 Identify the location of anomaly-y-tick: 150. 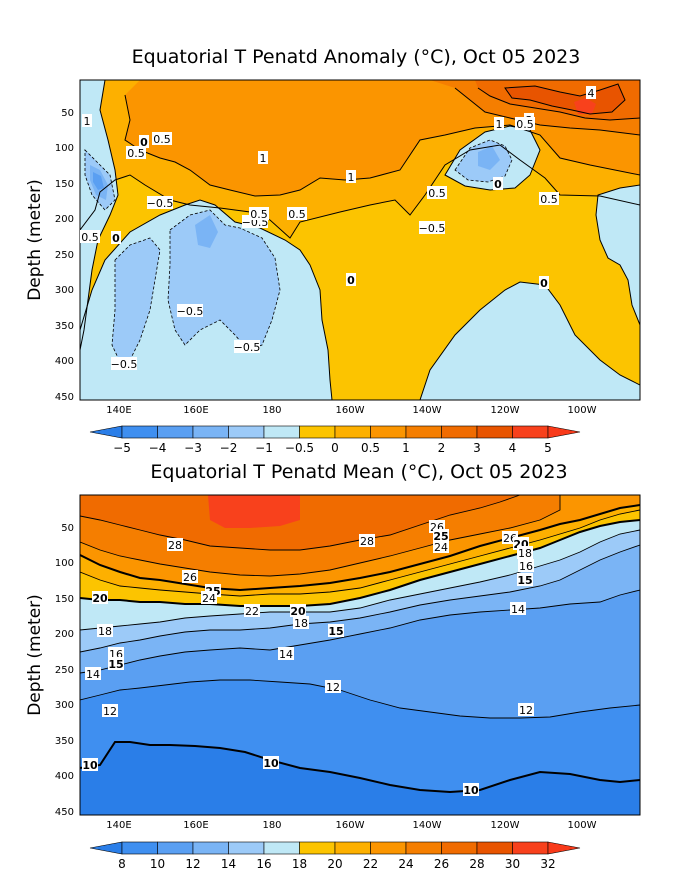
(64, 184).